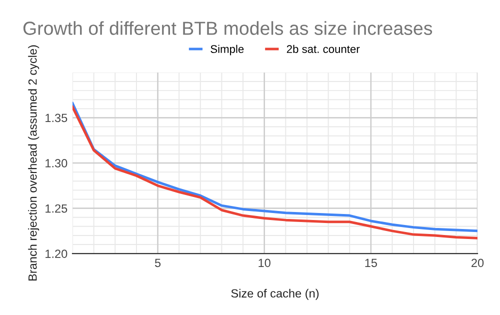 This screenshot has width=500, height=315. What do you see at coordinates (57, 163) in the screenshot?
I see `y-tick-label: 1.30` at bounding box center [57, 163].